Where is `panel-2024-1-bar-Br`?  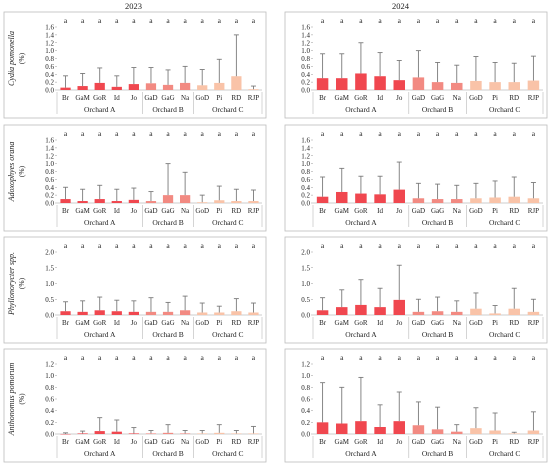
panel-2024-1-bar-Br is located at coordinates (322, 199).